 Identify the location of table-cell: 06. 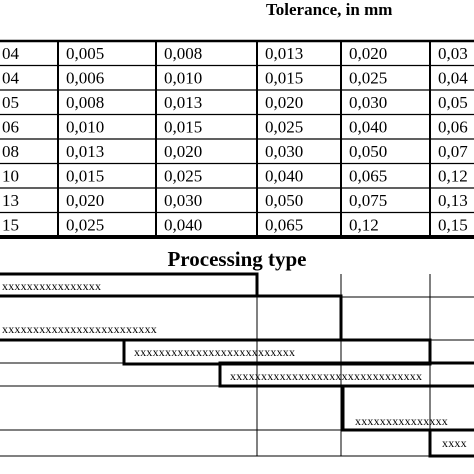
(10, 127).